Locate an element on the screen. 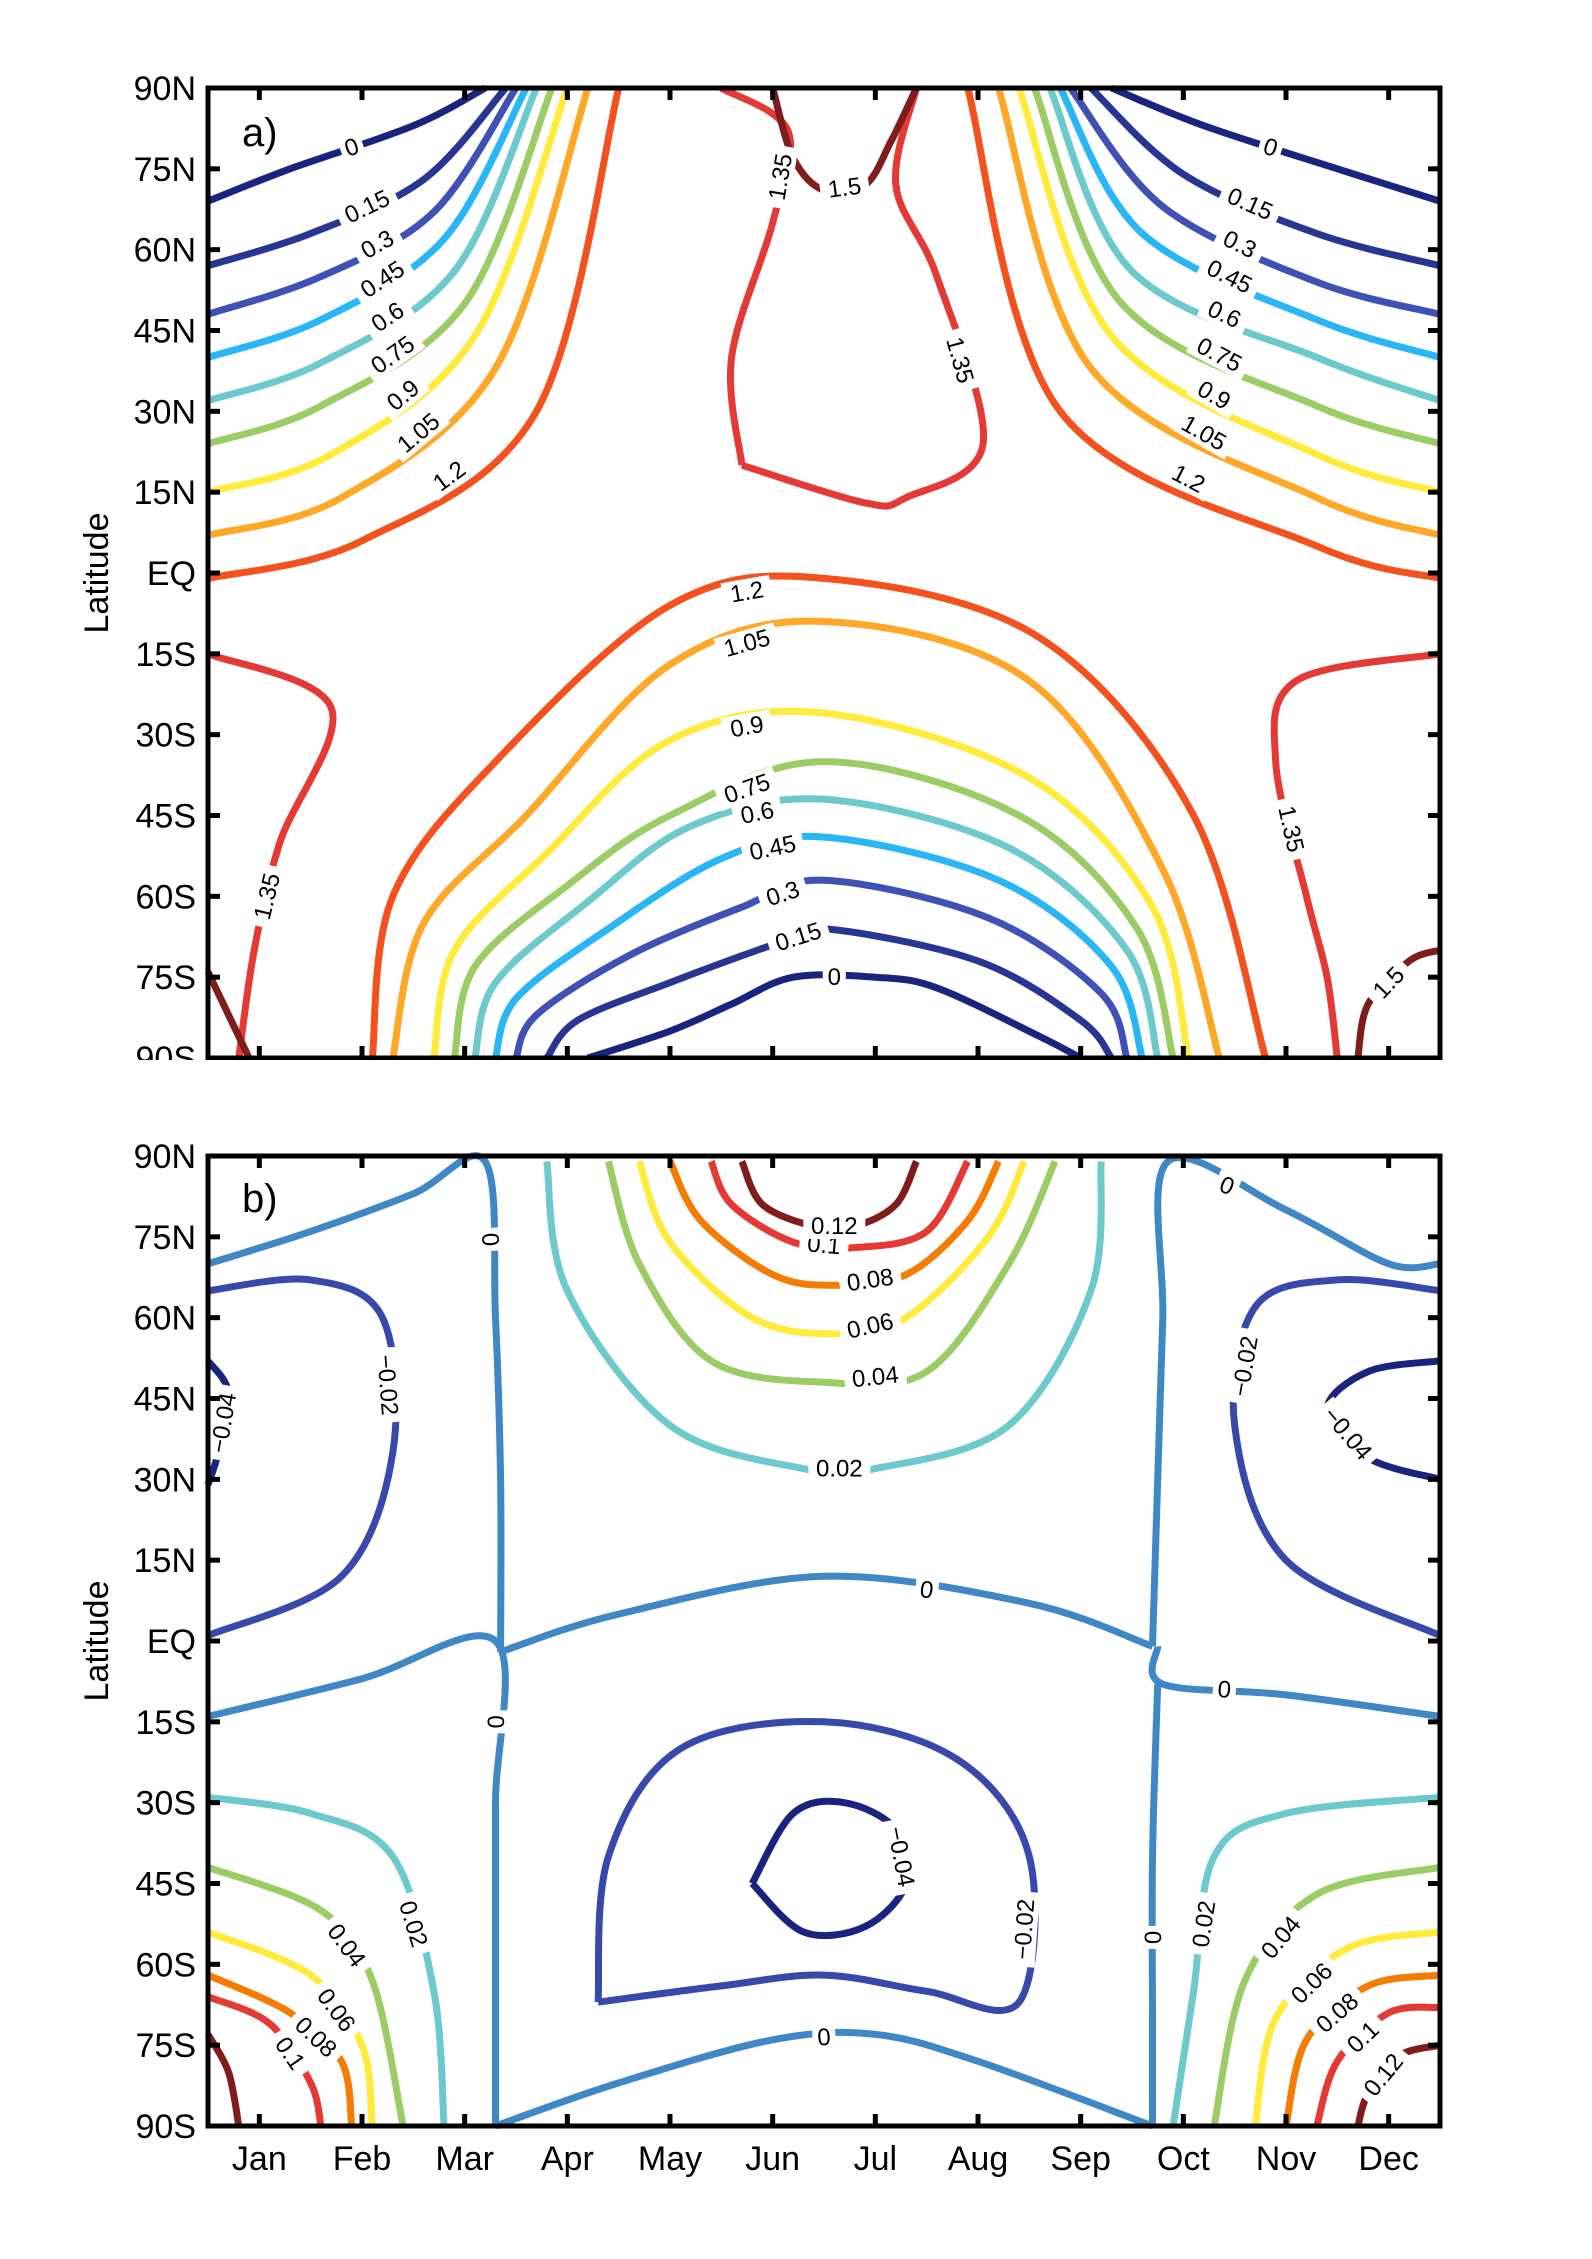  contour-label-text: 0.08 is located at coordinates (870, 1281).